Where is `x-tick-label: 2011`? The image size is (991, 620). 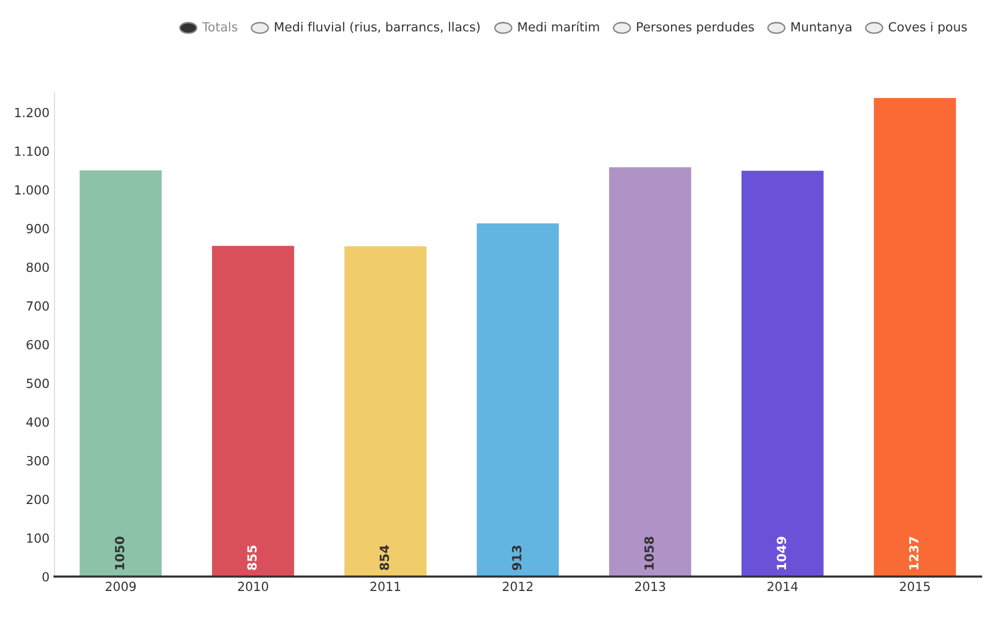
x-tick-label: 2011 is located at coordinates (385, 587).